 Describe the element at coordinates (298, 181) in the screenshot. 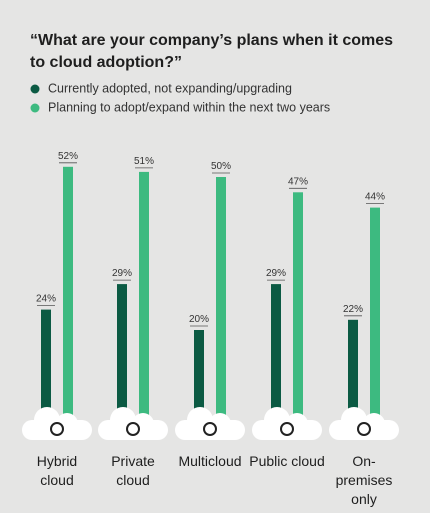

I see `value-label: 47%` at that location.